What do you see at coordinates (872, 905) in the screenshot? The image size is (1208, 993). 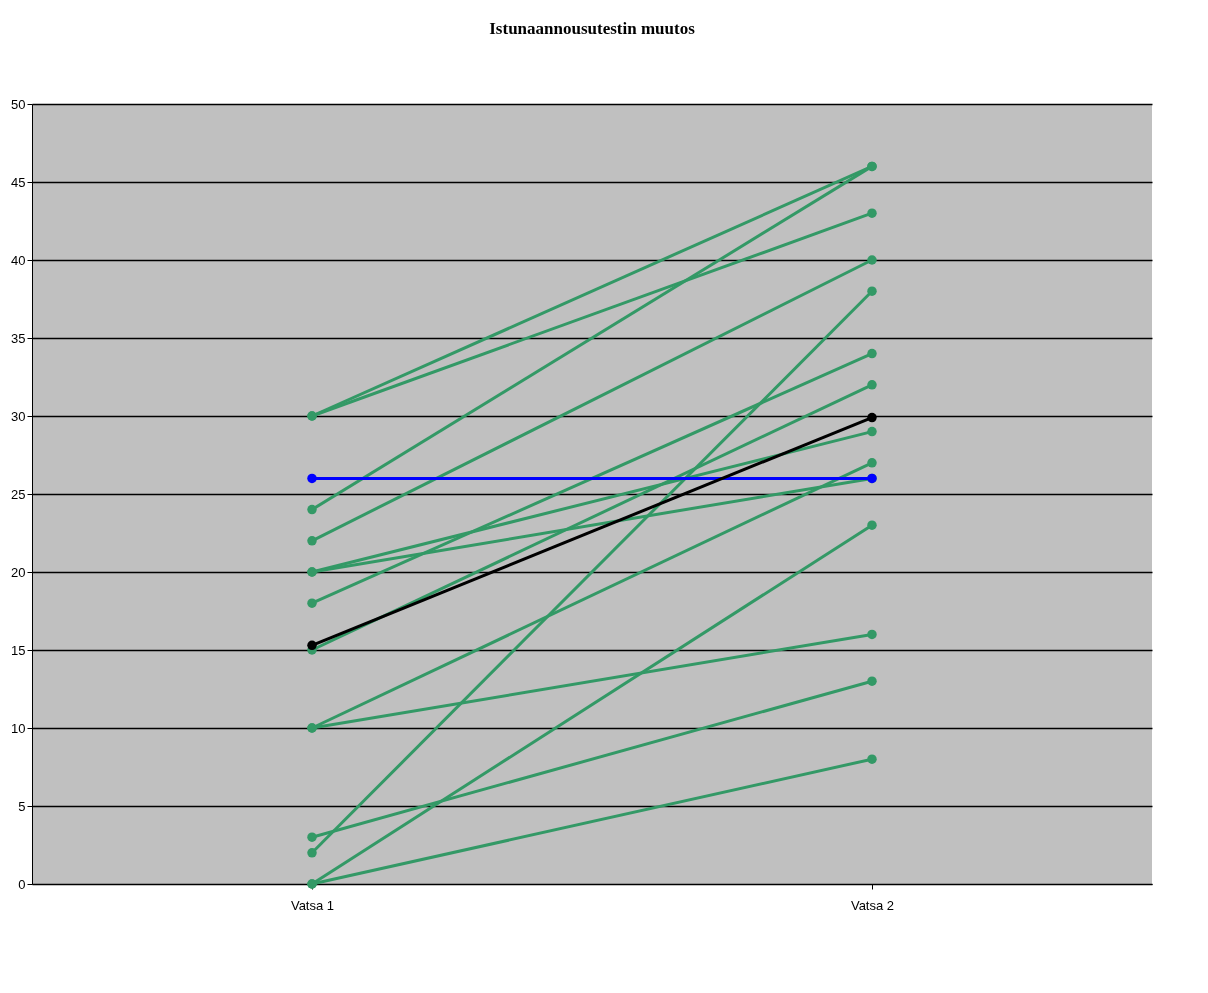 I see `x-tick-label: Vatsa 2` at bounding box center [872, 905].